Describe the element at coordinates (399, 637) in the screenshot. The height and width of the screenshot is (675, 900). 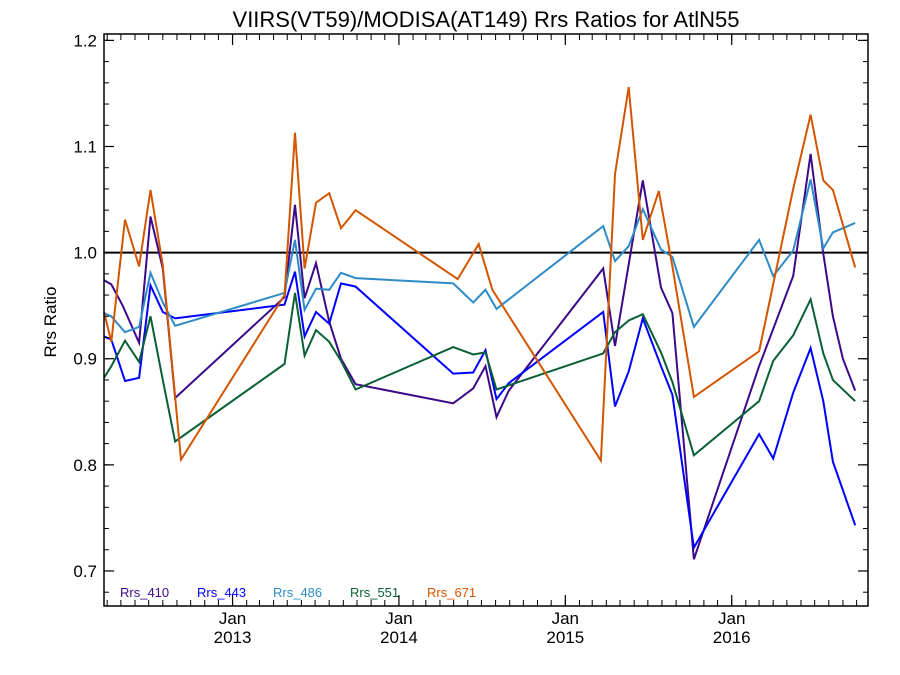
I see `x-tick-label-year: 2014` at that location.